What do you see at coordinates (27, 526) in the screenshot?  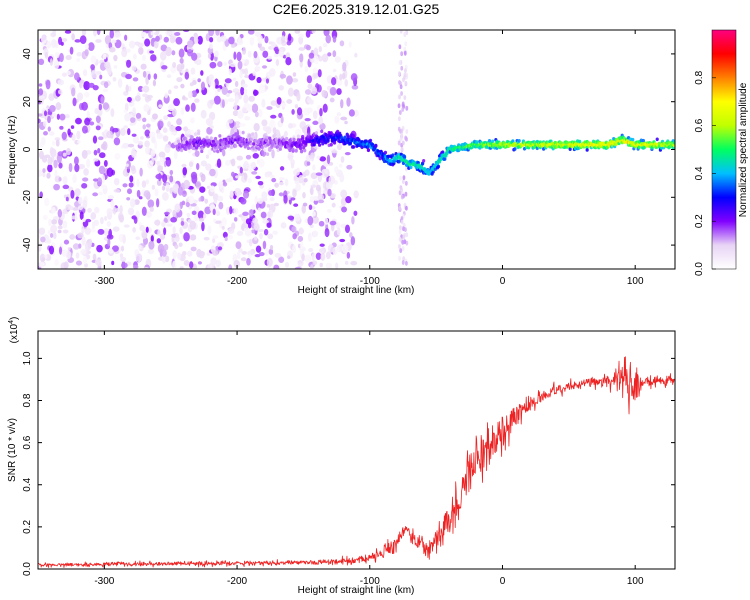 I see `snr-y-tick-label: 0.2` at bounding box center [27, 526].